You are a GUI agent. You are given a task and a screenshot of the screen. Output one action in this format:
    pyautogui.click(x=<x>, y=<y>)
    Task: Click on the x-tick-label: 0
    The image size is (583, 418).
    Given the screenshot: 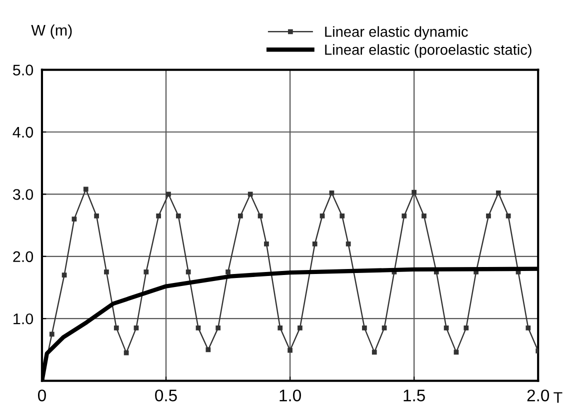 What is the action you would take?
    pyautogui.click(x=42, y=396)
    